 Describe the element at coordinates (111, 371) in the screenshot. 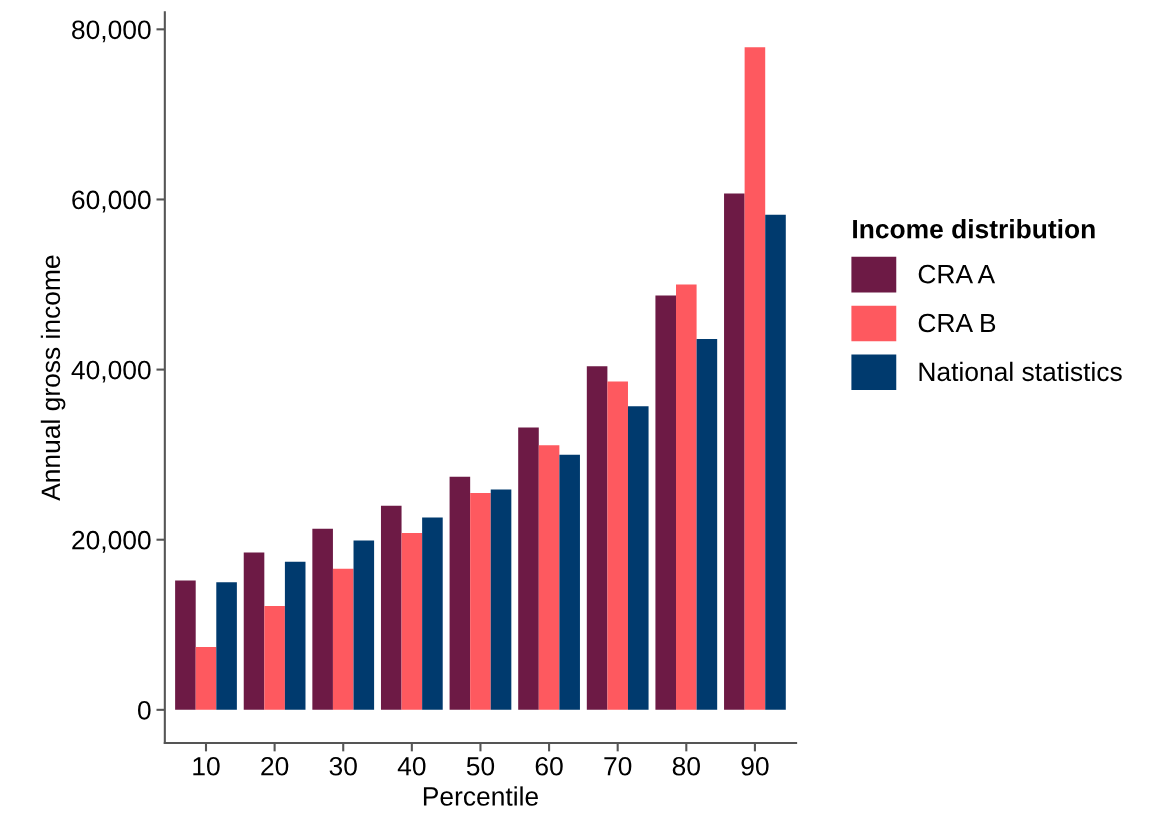

I see `y-tick-label: 40,000` at that location.